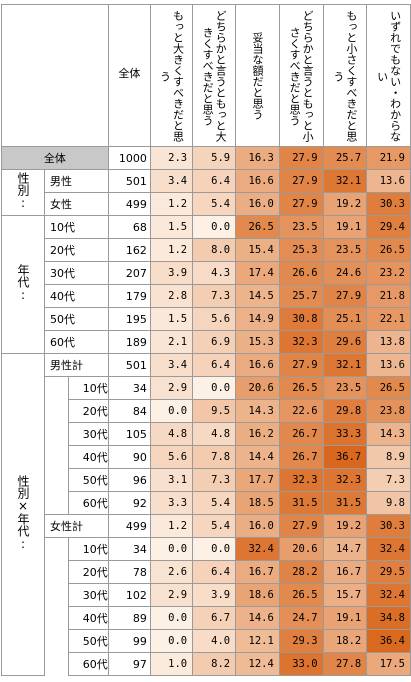  I want to click on value-cell: 5.6, so click(171, 457).